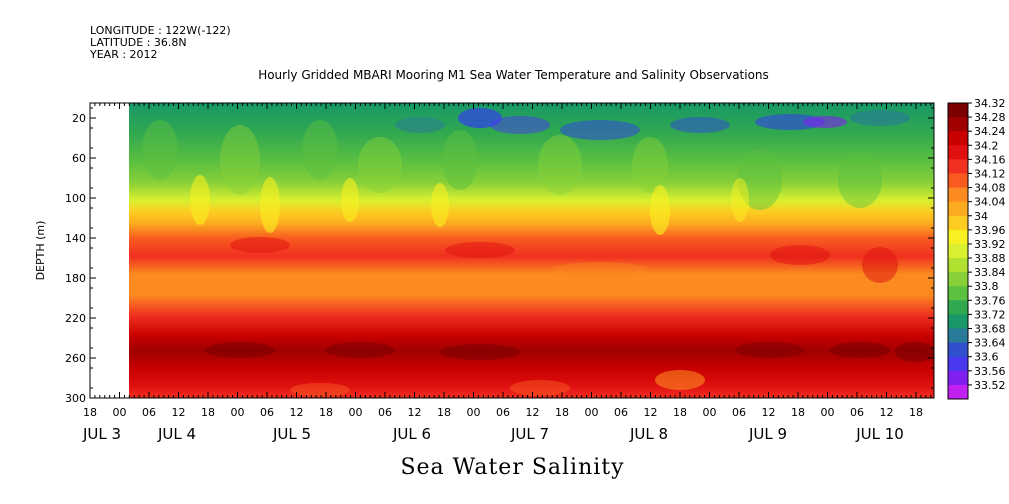 The width and height of the screenshot is (1009, 504). Describe the element at coordinates (75, 318) in the screenshot. I see `y-tick-label: 220` at that location.